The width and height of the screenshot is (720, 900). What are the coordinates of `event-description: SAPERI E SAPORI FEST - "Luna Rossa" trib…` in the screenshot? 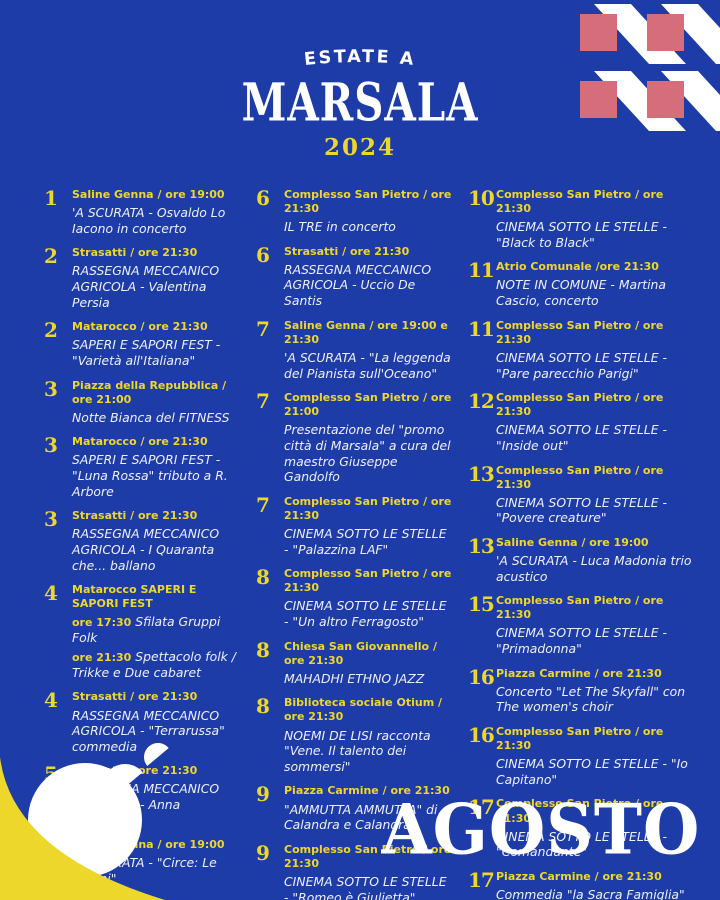 It's located at (150, 475).